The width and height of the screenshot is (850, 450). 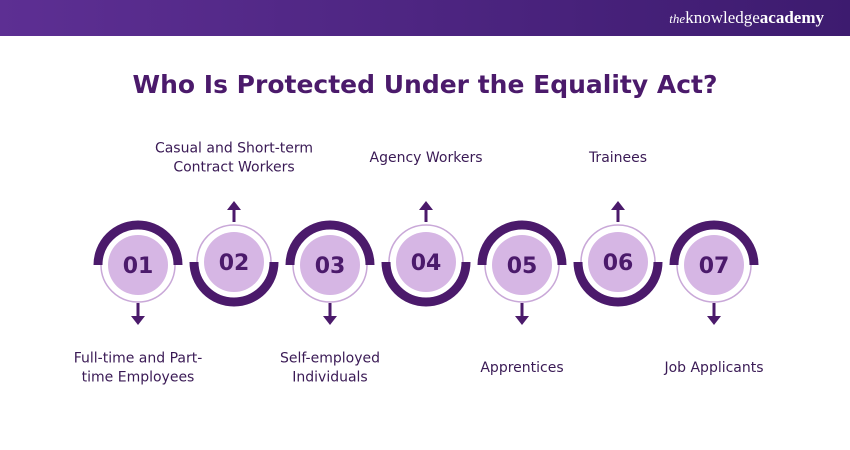 I want to click on step-number: 06, so click(x=618, y=263).